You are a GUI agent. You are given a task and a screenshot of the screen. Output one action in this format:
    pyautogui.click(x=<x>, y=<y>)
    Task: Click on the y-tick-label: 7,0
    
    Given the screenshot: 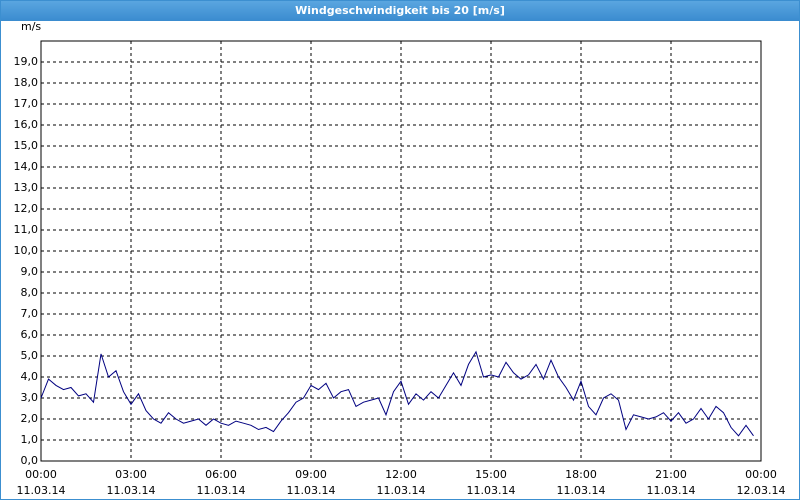 What is the action you would take?
    pyautogui.click(x=30, y=313)
    